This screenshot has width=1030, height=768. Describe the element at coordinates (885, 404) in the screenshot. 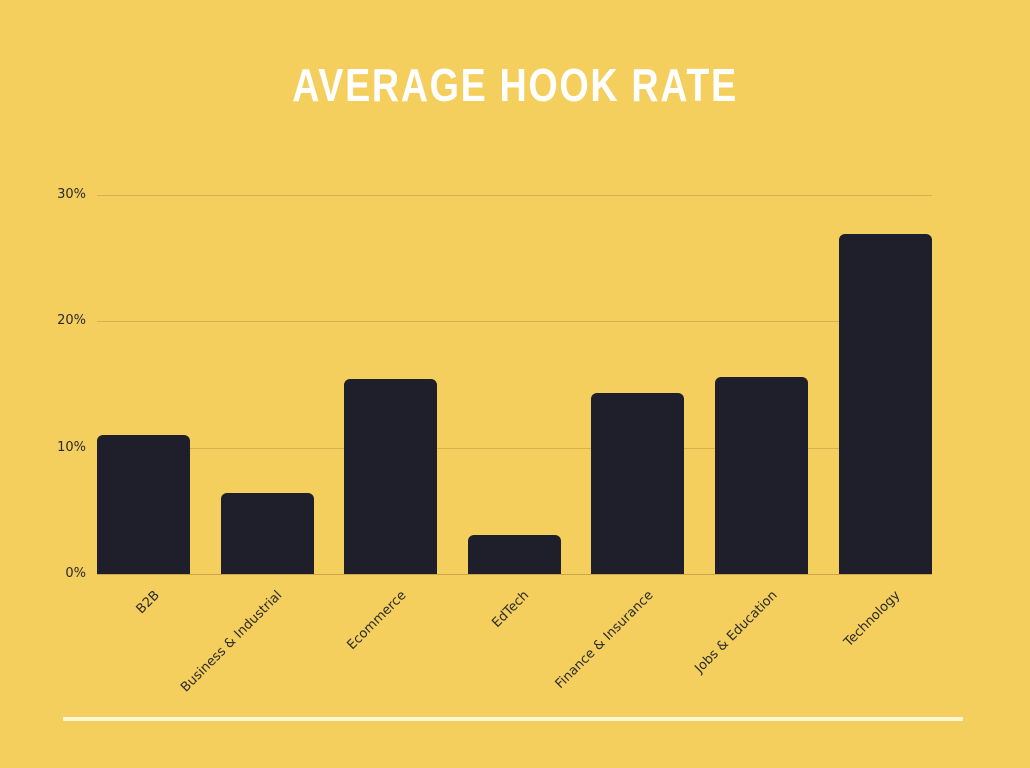

I see `bar-technology` at that location.